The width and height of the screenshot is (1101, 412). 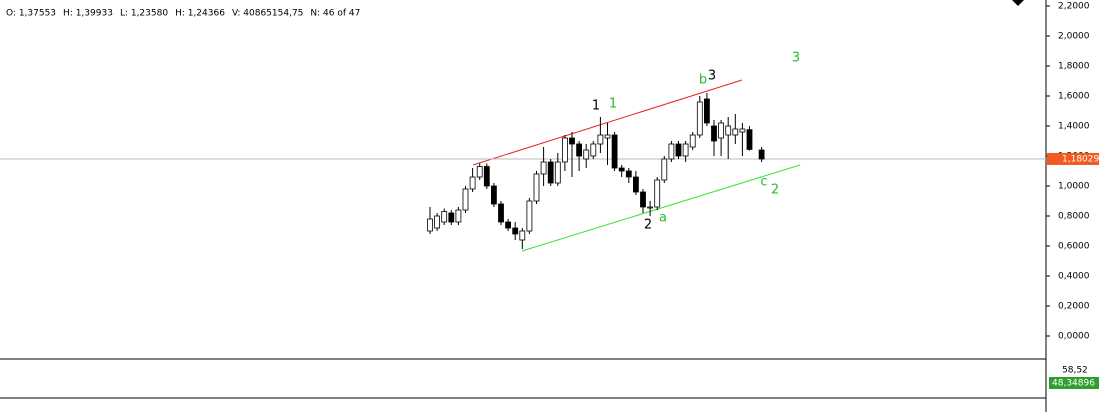 I want to click on y-tick-label: 0,6000, so click(x=1074, y=247).